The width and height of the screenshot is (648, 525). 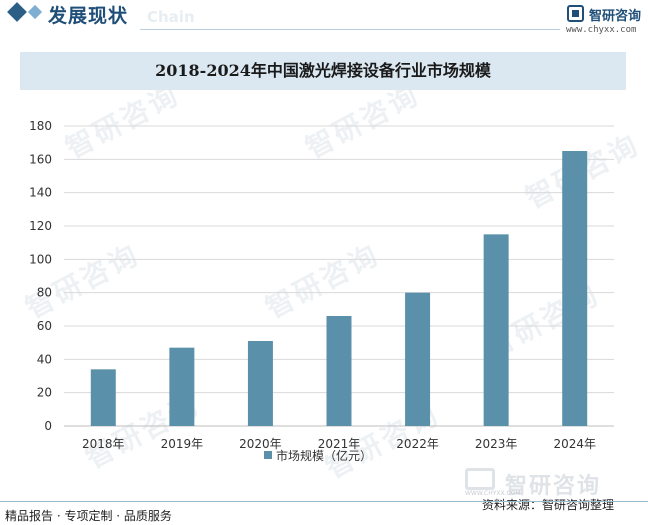 I want to click on y-tick-label: 0, so click(x=48, y=426).